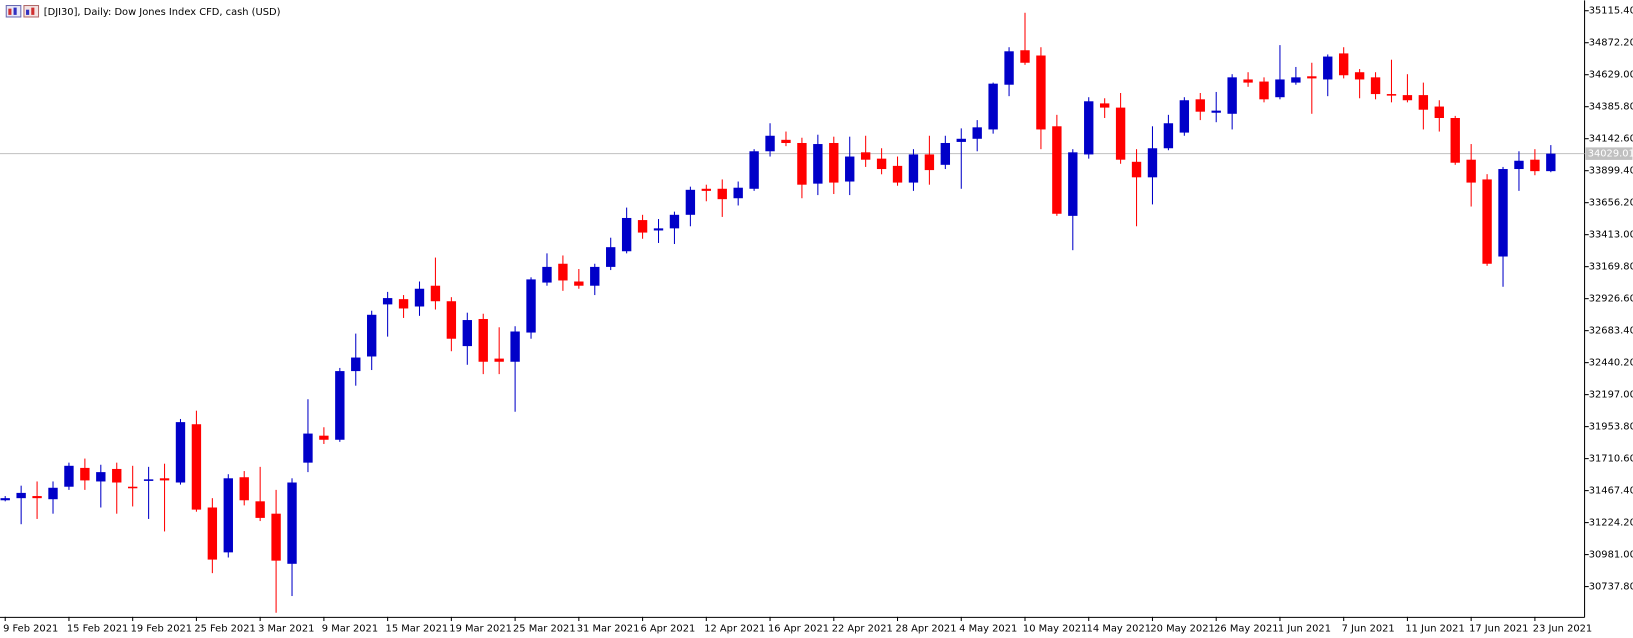  What do you see at coordinates (1246, 628) in the screenshot?
I see `x-tick-label: 26 May 2021` at bounding box center [1246, 628].